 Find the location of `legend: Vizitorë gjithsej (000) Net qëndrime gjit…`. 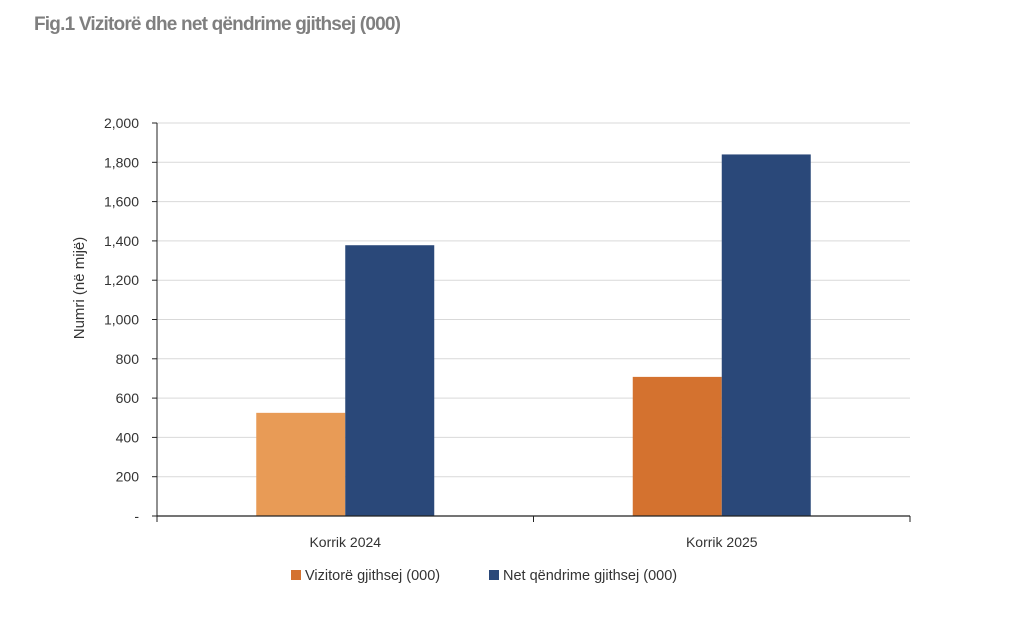

legend: Vizitorë gjithsej (000) Net qëndrime gjit… is located at coordinates (484, 576).